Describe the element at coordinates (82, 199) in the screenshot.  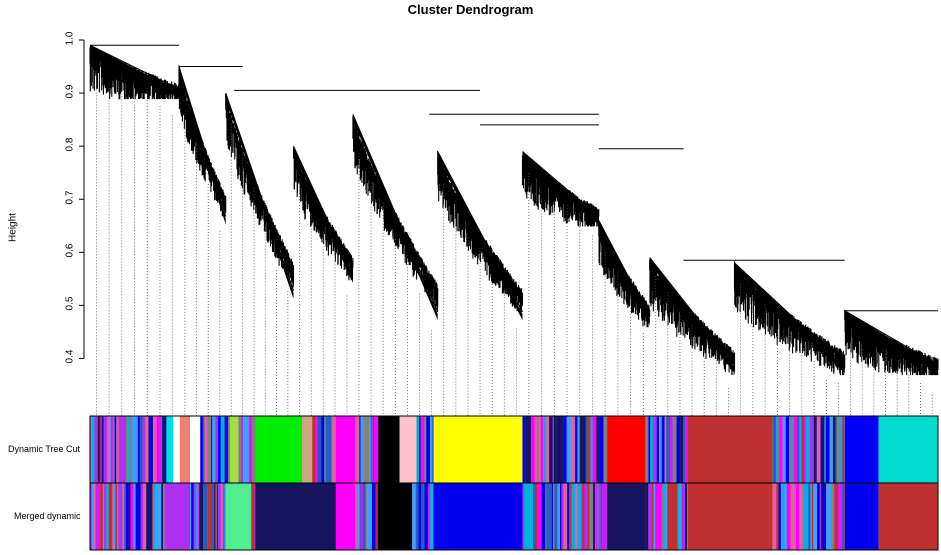
I see `y-axis` at that location.